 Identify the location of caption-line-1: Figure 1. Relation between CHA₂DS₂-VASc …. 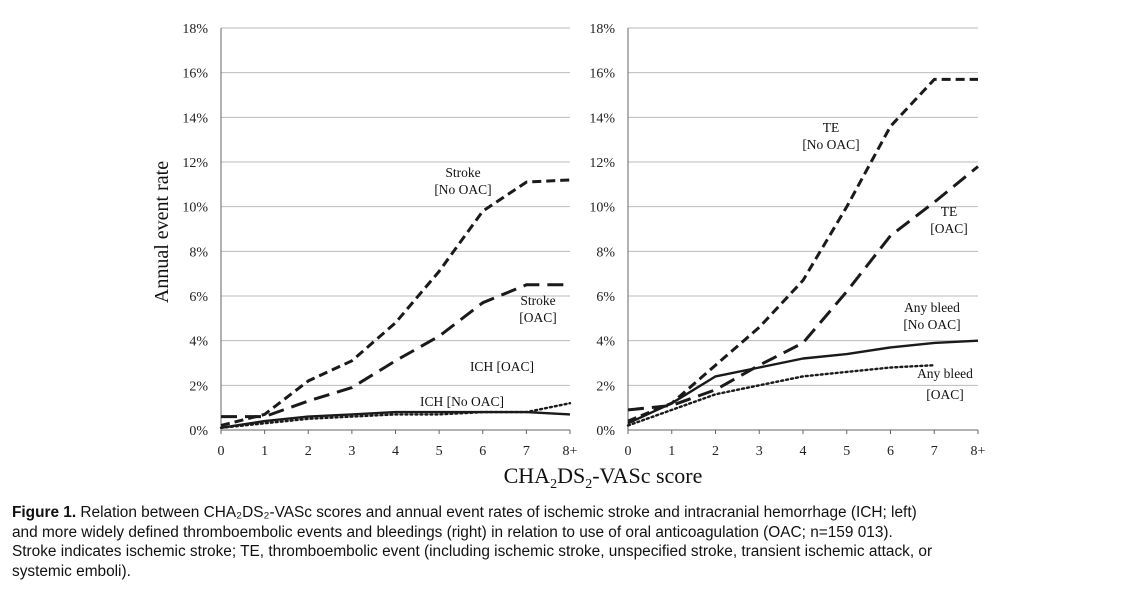
(464, 512).